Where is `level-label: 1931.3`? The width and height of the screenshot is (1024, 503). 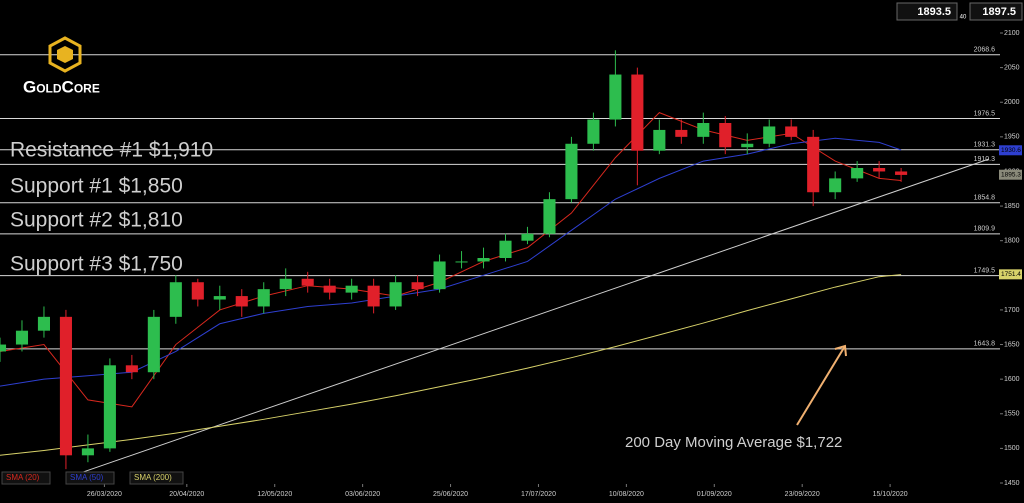 level-label: 1931.3 is located at coordinates (985, 145).